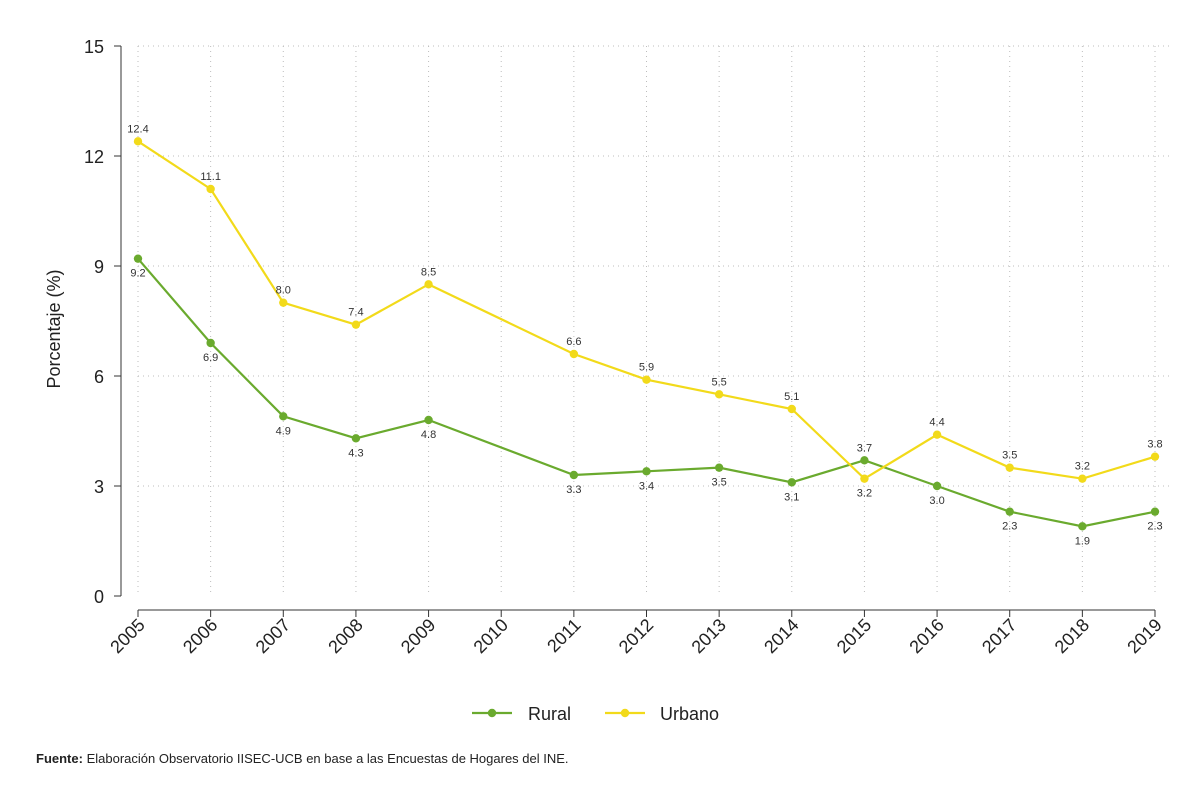 The width and height of the screenshot is (1200, 800). I want to click on data-label-rural: 3.7, so click(864, 448).